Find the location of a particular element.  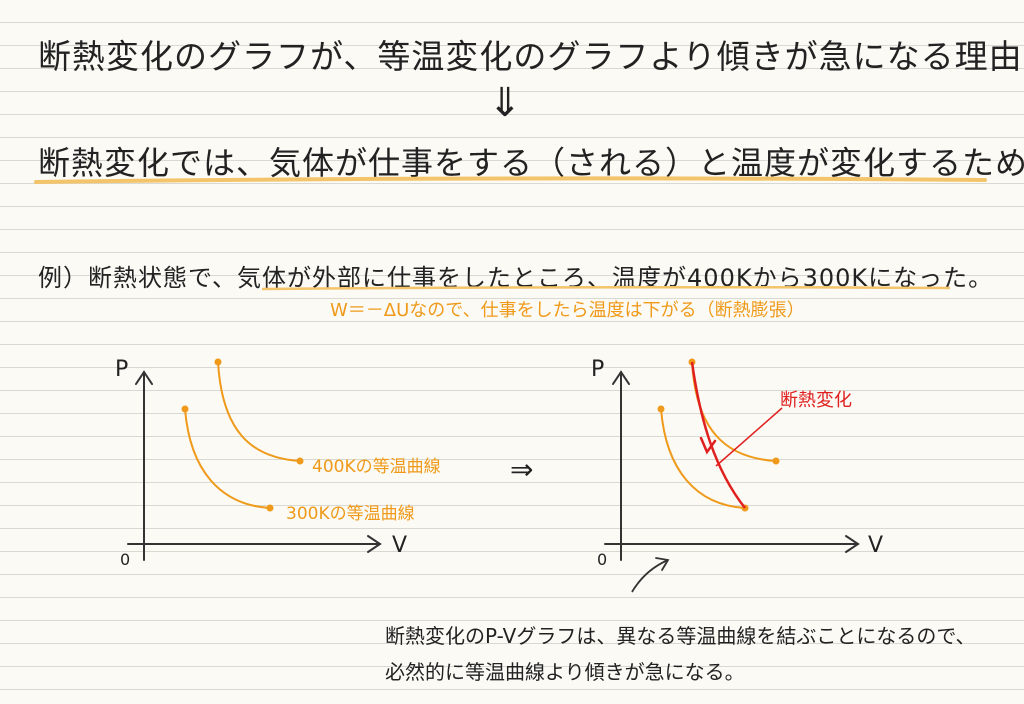

formula-note: W＝－ΔUなので、仕事をしたら温度は下がる（断熱膨張） is located at coordinates (567, 310).